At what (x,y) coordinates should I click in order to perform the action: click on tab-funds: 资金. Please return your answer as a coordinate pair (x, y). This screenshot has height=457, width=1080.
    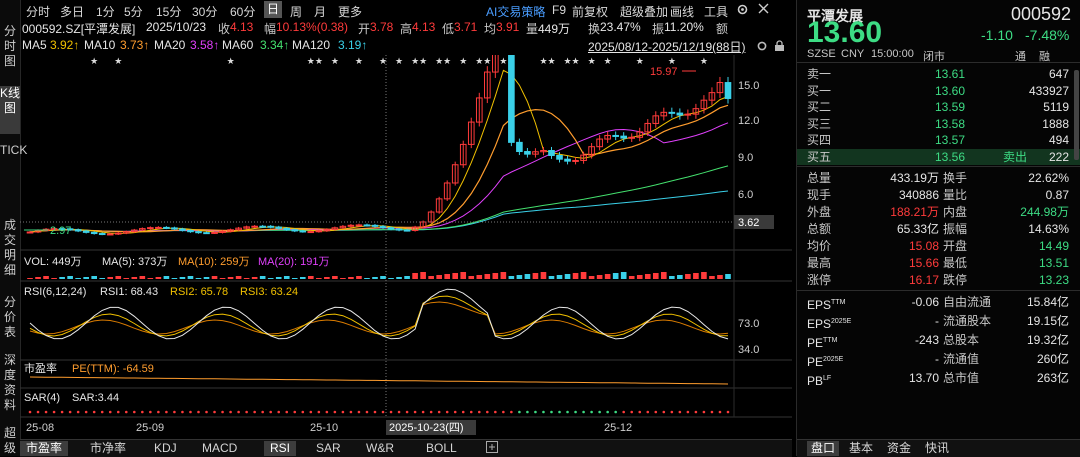
    Looking at the image, I should click on (899, 448).